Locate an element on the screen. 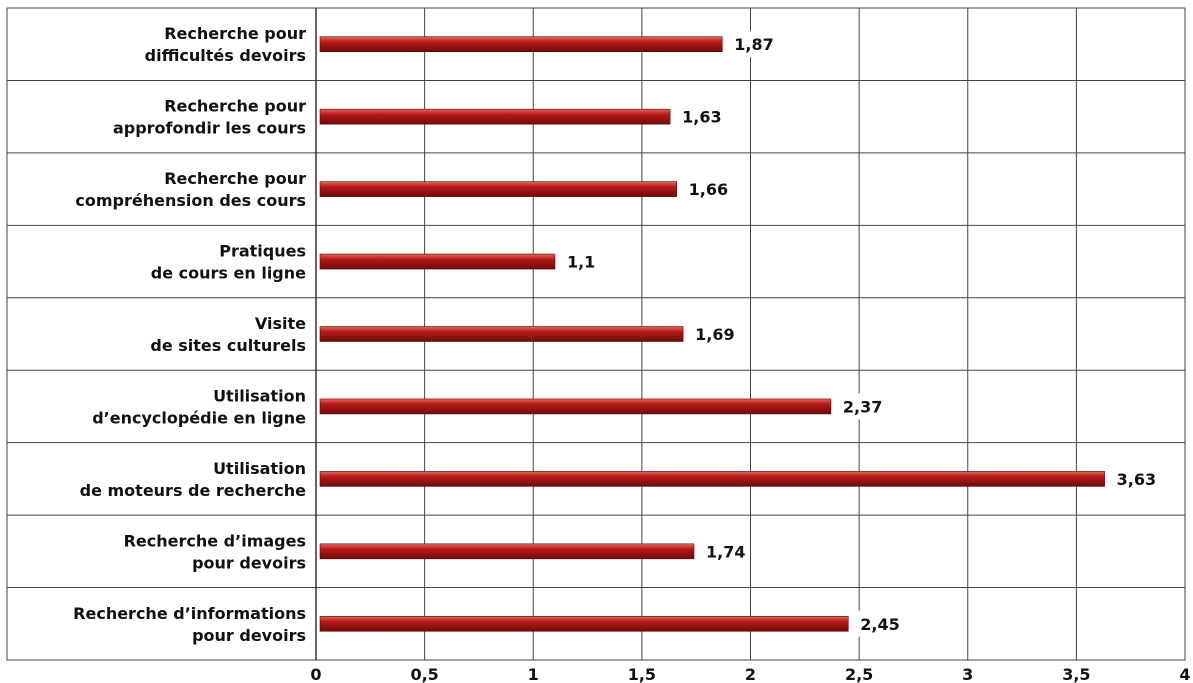 The width and height of the screenshot is (1193, 683). x-tick-label: 2 is located at coordinates (750, 674).